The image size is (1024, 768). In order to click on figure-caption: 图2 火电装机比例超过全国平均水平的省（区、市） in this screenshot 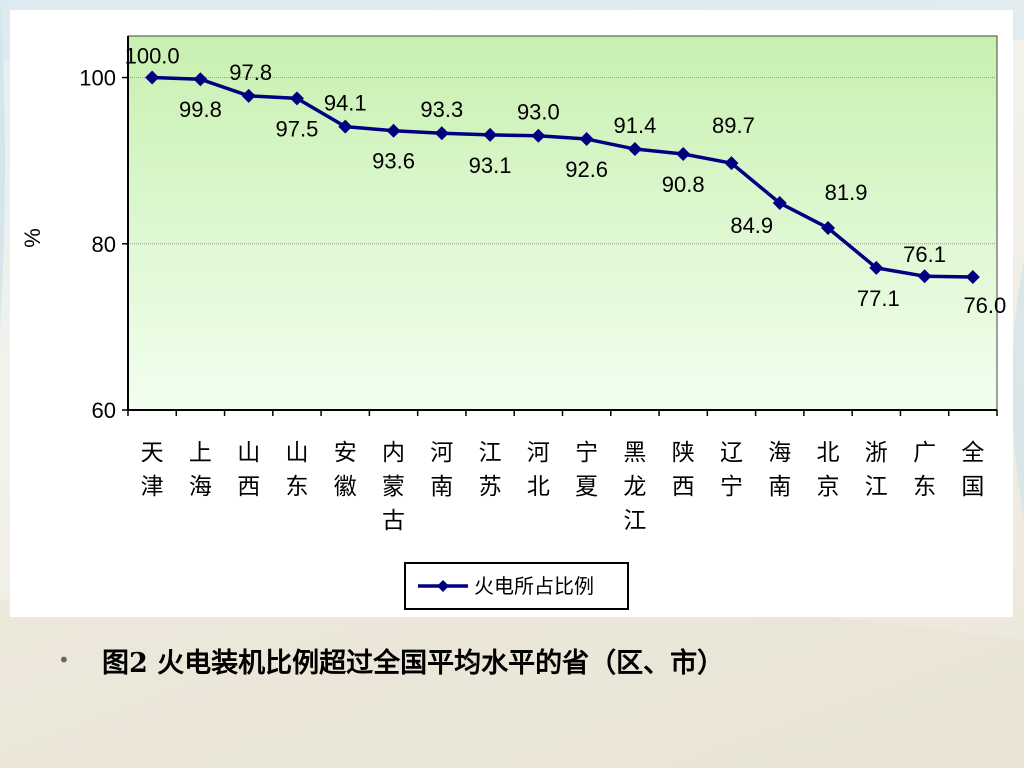, I will do `click(413, 663)`.